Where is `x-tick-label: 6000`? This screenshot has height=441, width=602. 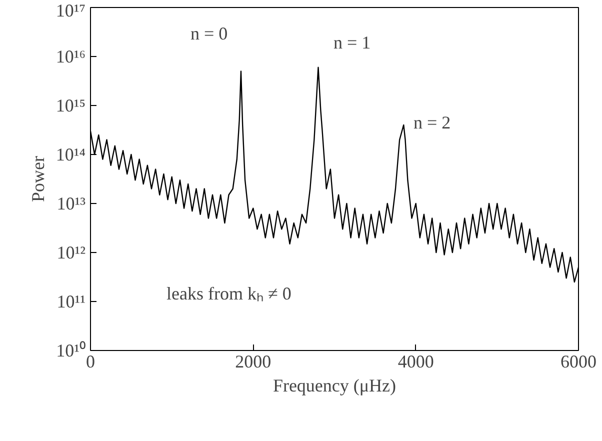 x-tick-label: 6000 is located at coordinates (578, 362).